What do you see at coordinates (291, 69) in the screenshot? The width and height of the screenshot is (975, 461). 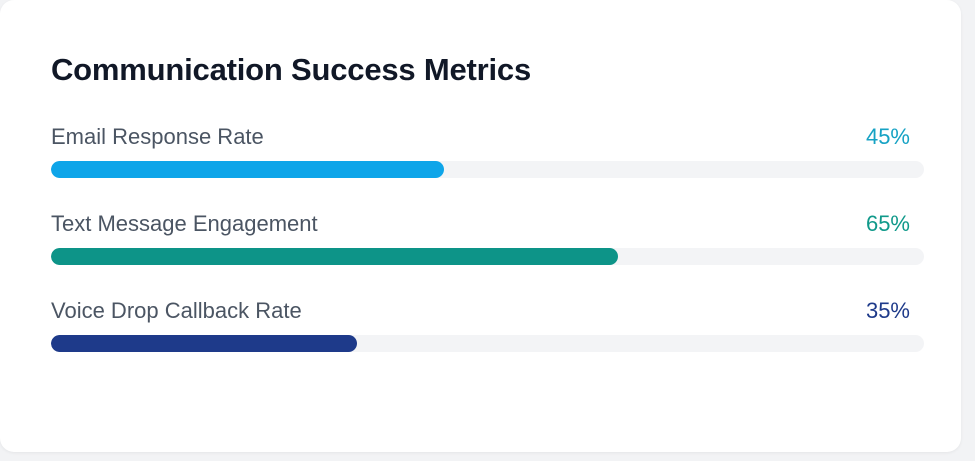 I see `card-title: Communication Success Metrics` at bounding box center [291, 69].